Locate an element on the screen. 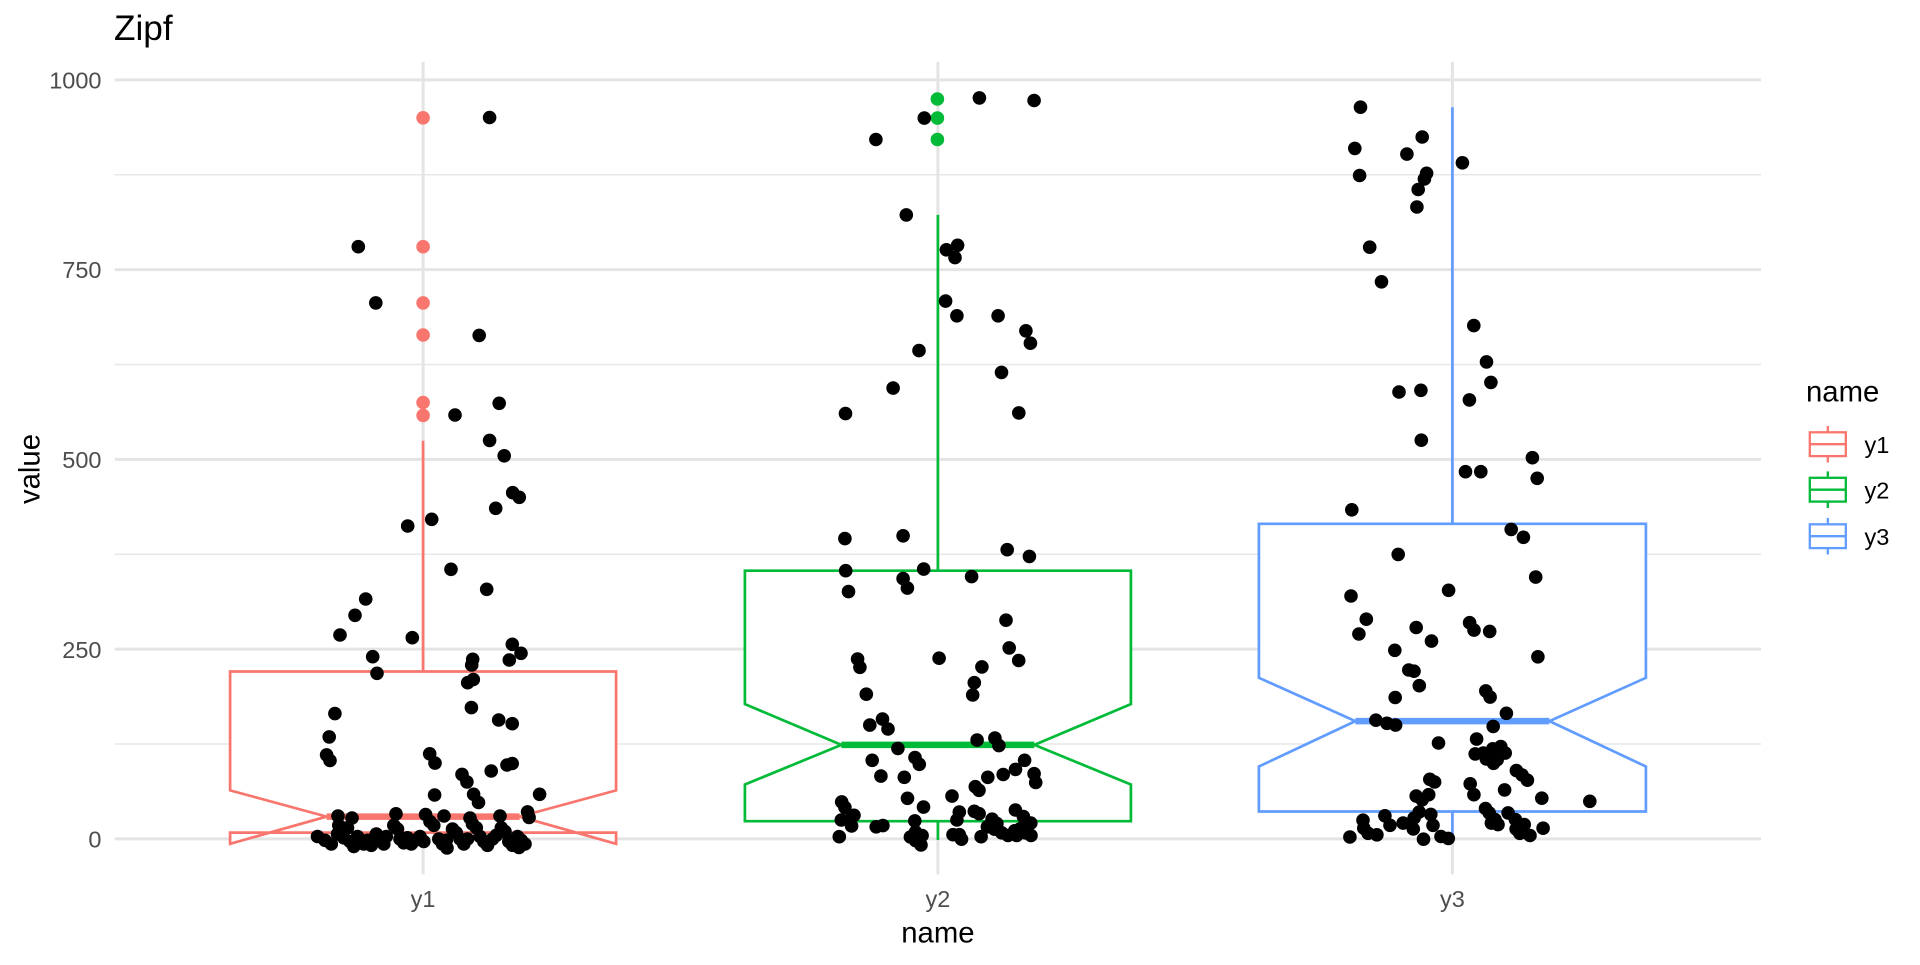 This screenshot has width=1920, height=965. svg-text: value is located at coordinates (29, 469).